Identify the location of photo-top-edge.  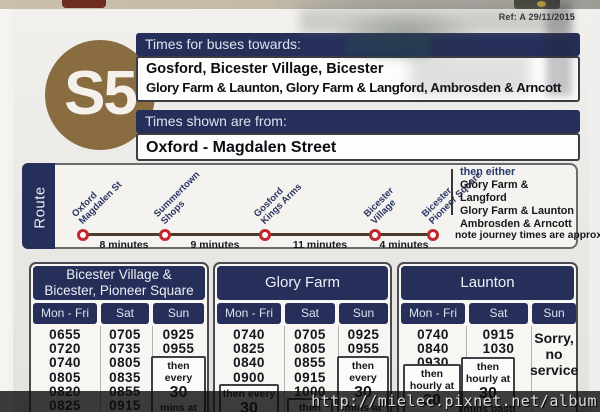
(300, 4).